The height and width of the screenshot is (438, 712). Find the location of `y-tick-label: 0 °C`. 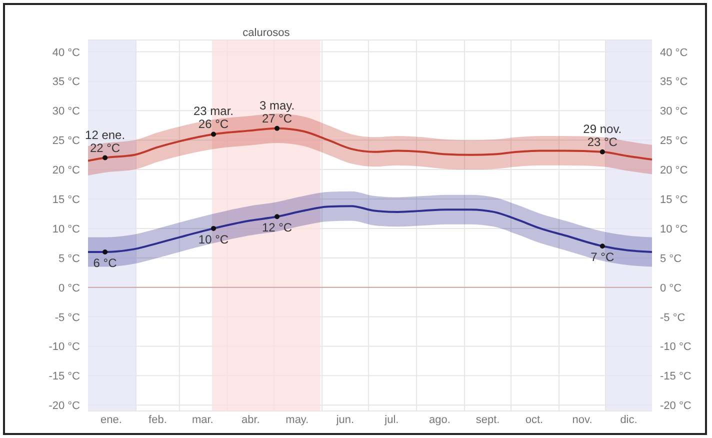

y-tick-label: 0 °C is located at coordinates (69, 288).